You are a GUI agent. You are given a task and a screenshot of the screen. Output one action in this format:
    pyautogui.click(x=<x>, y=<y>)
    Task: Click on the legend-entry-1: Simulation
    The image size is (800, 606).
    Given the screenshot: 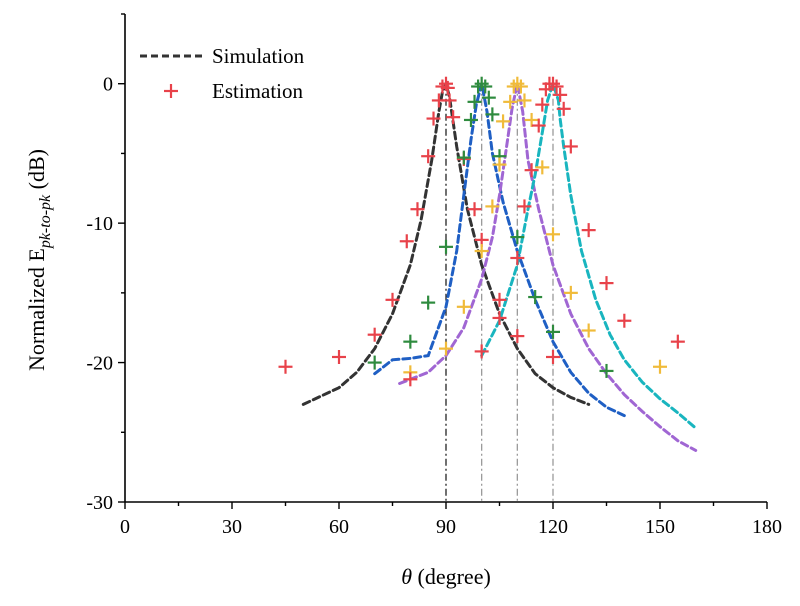 What is the action you would take?
    pyautogui.click(x=222, y=56)
    